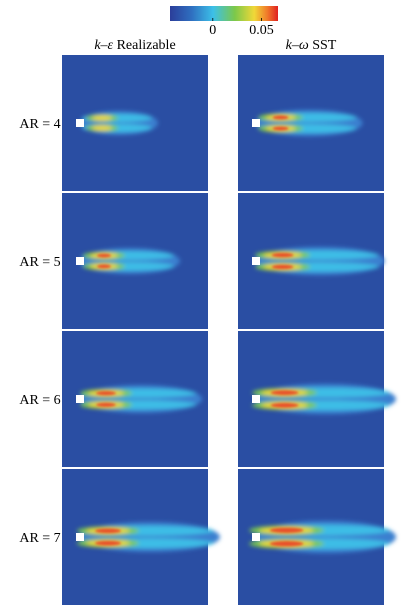 The width and height of the screenshot is (420, 613). Describe the element at coordinates (146, 45) in the screenshot. I see `model-name: Realizable` at that location.